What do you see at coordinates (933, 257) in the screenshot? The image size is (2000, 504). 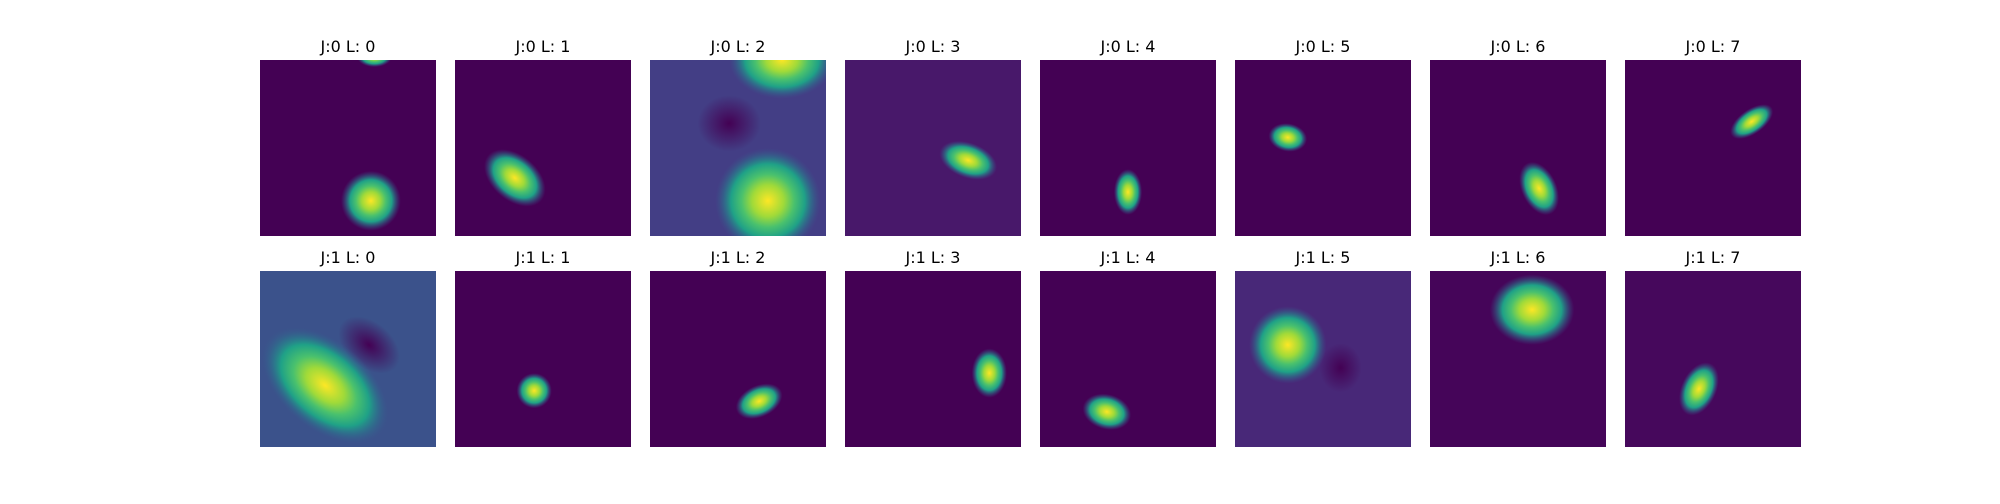 I see `panel-title: J:1 L: 3` at bounding box center [933, 257].